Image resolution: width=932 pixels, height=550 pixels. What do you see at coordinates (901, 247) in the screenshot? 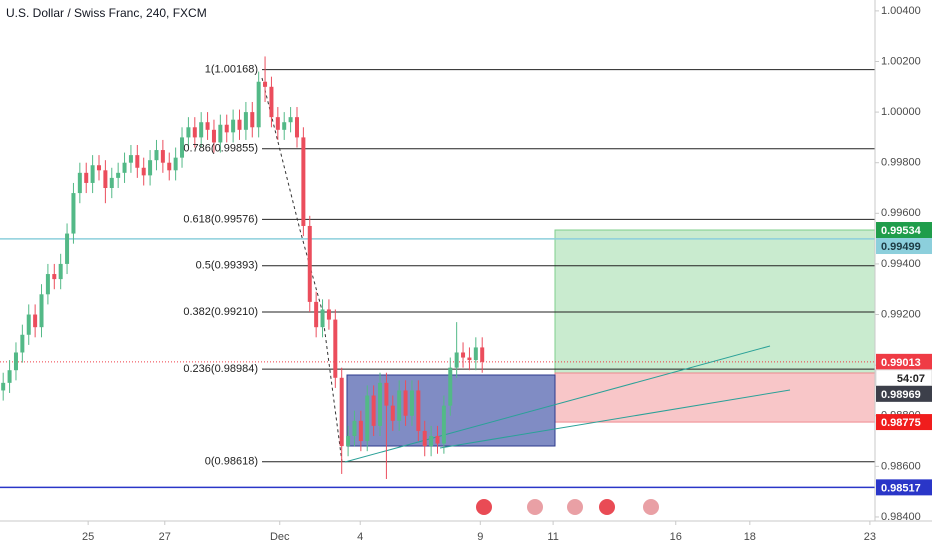
I see `price-label: 0.99499` at bounding box center [901, 247].